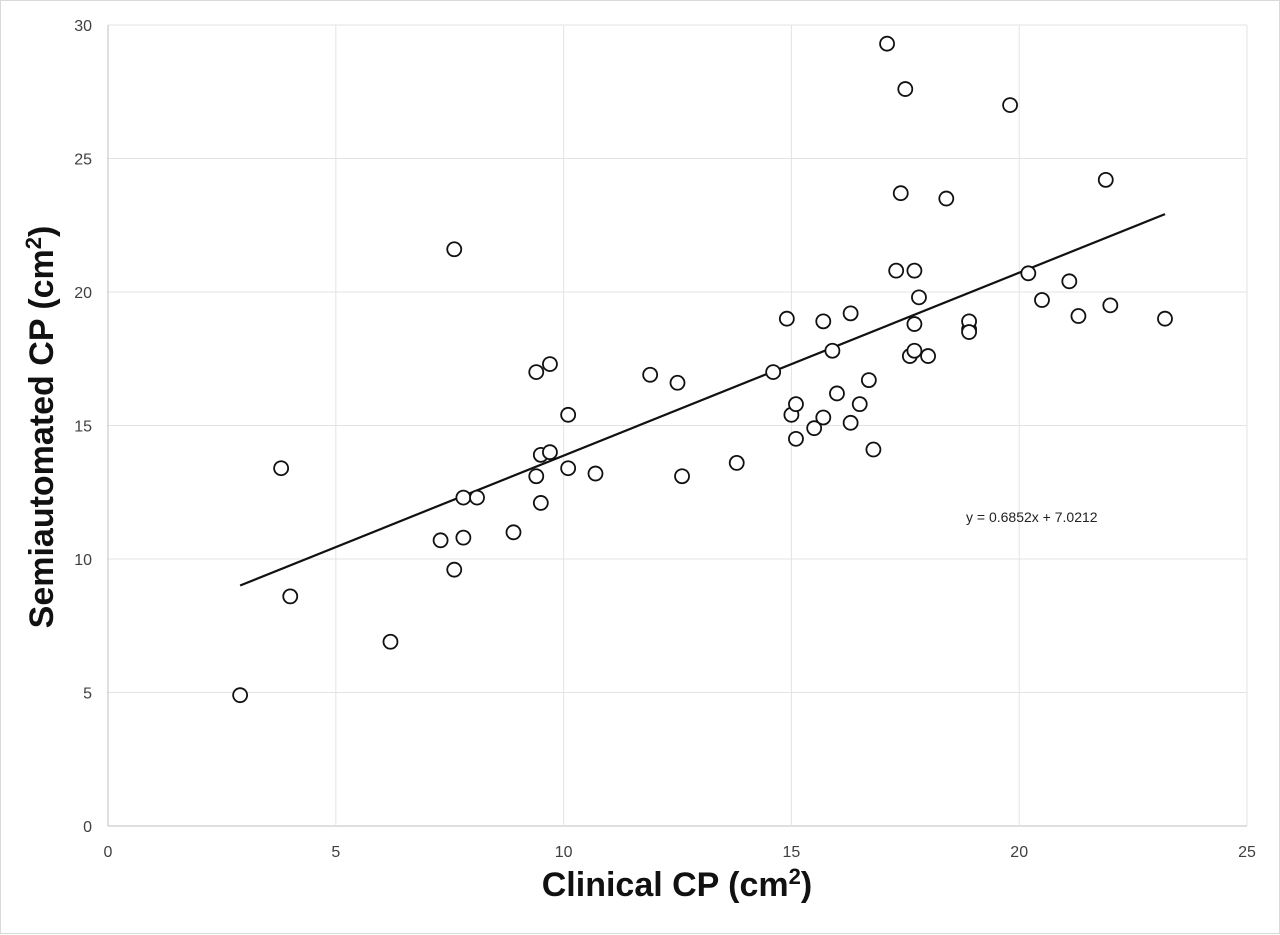 The image size is (1280, 935). I want to click on x-axis-title: Clinical CP (cm2), so click(677, 884).